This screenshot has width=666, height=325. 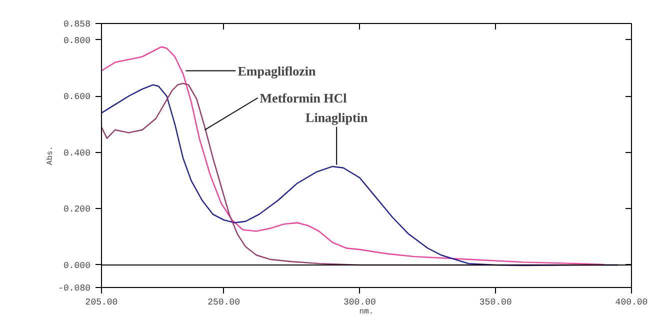 I want to click on x-axis-title: nm., so click(x=366, y=312).